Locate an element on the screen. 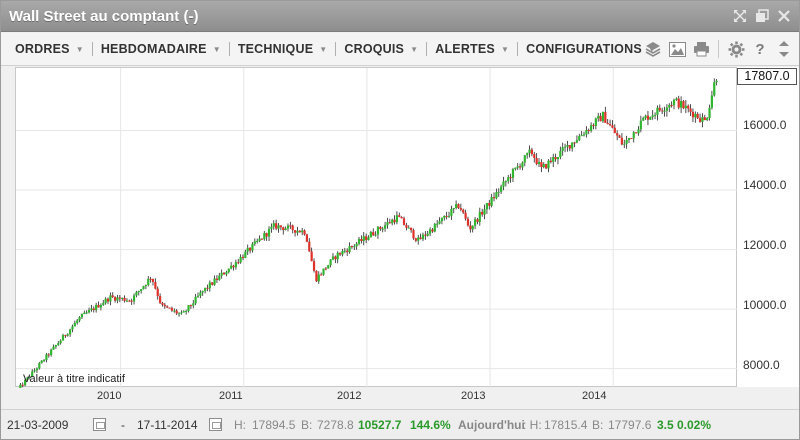  gear-icon is located at coordinates (736, 49).